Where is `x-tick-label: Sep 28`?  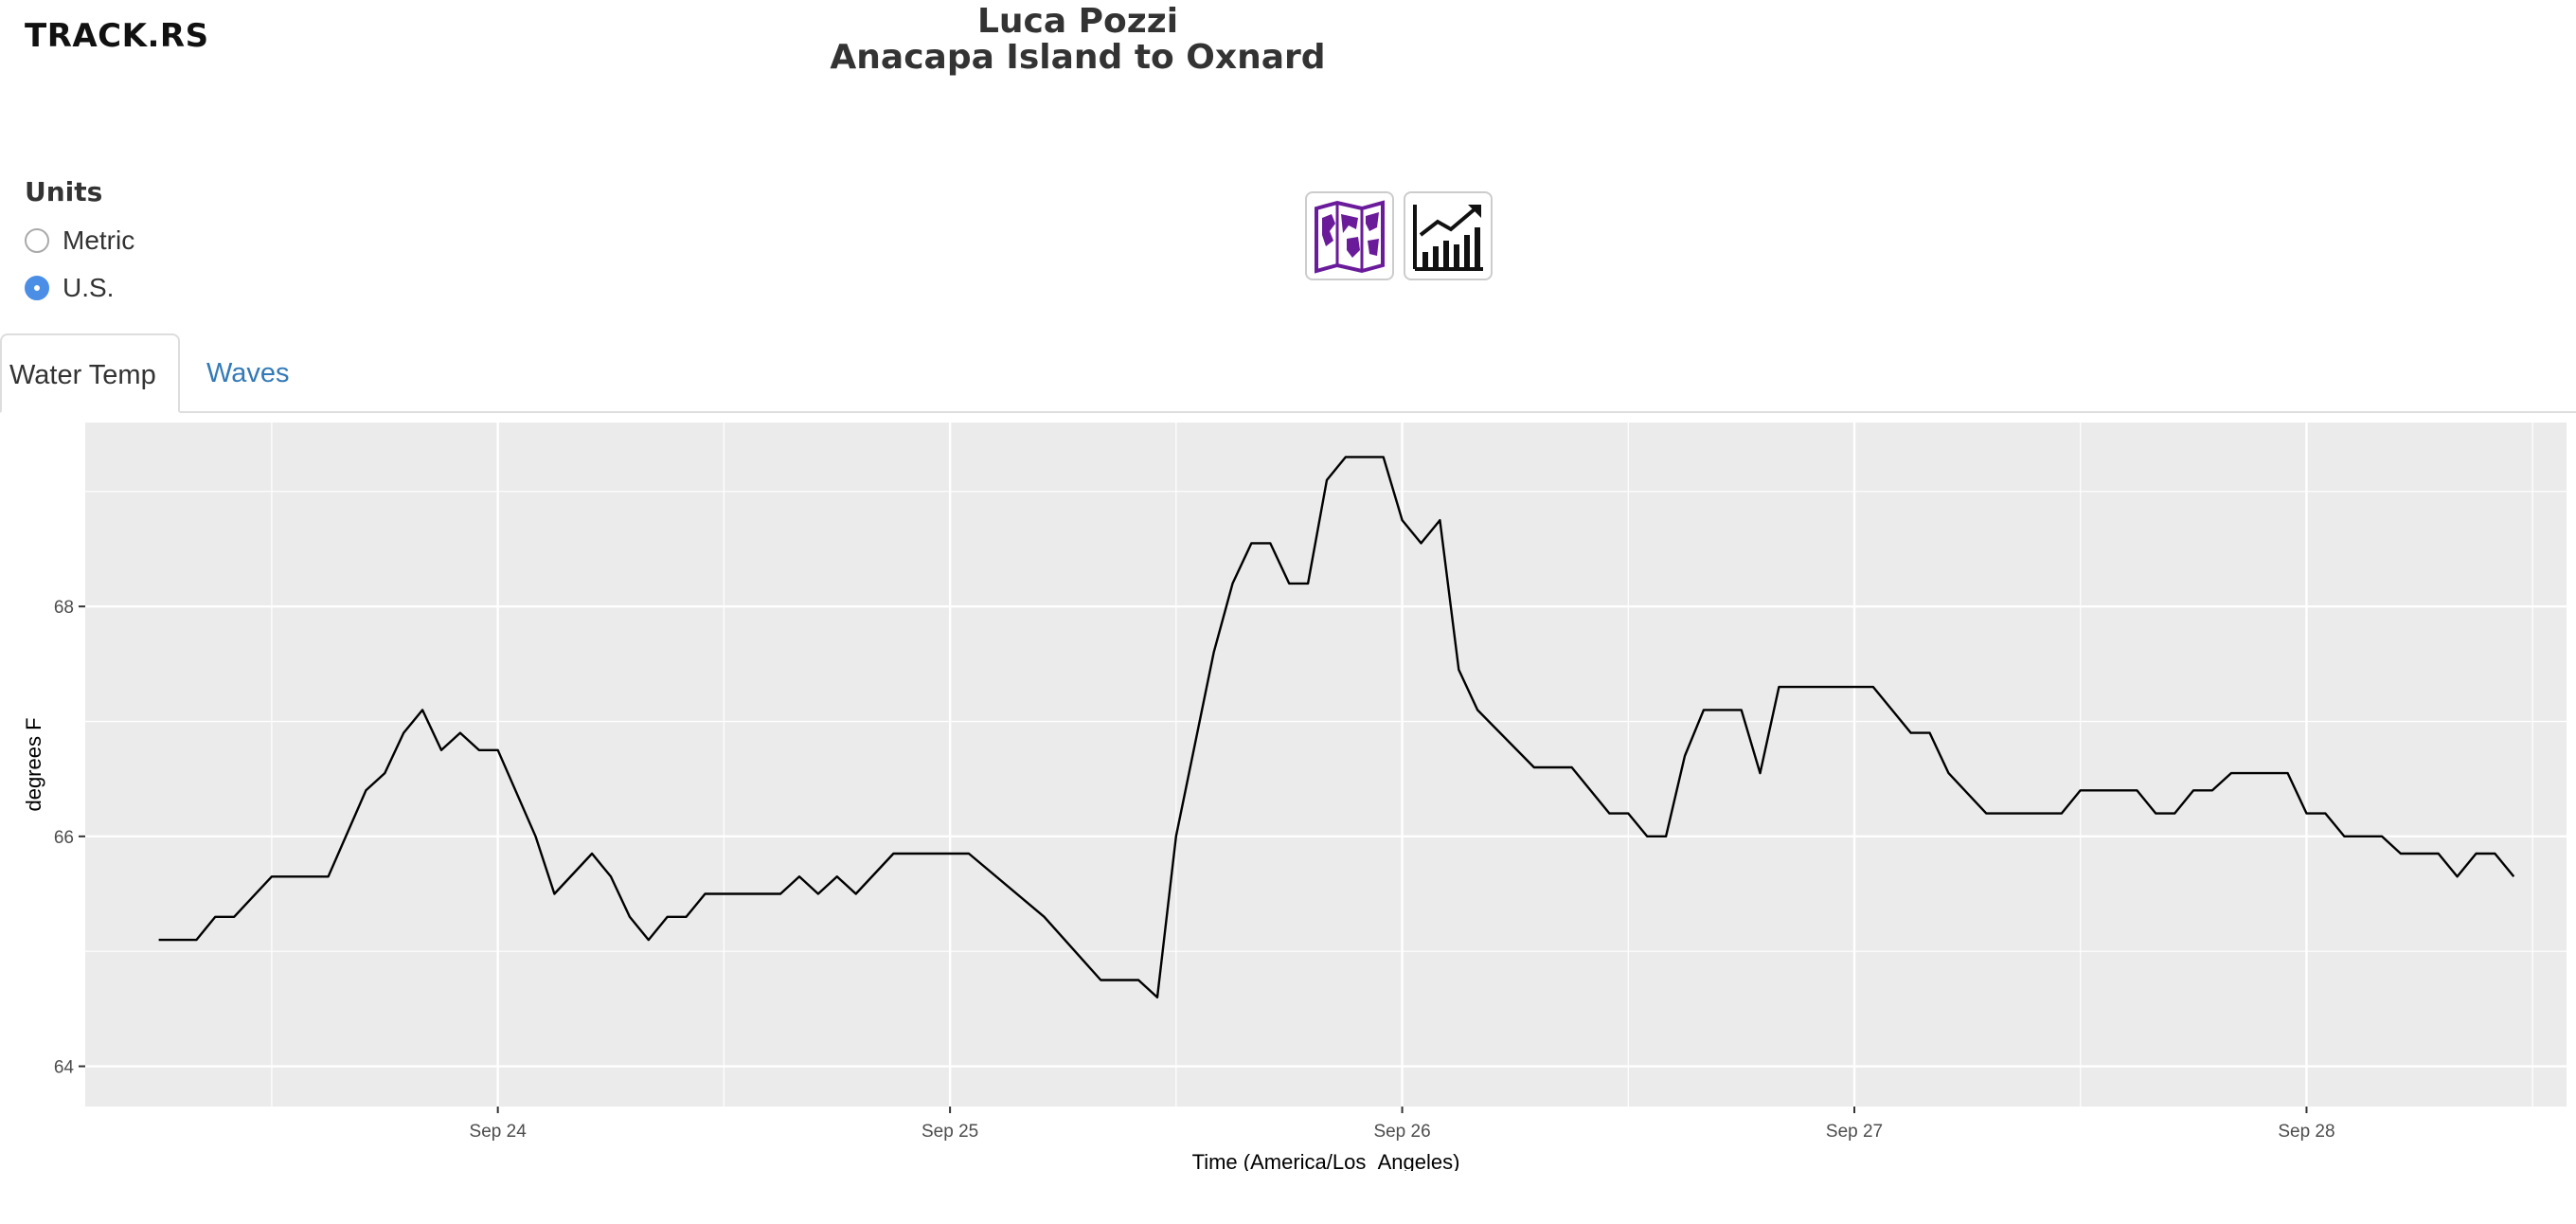
x-tick-label: Sep 28 is located at coordinates (2306, 1132).